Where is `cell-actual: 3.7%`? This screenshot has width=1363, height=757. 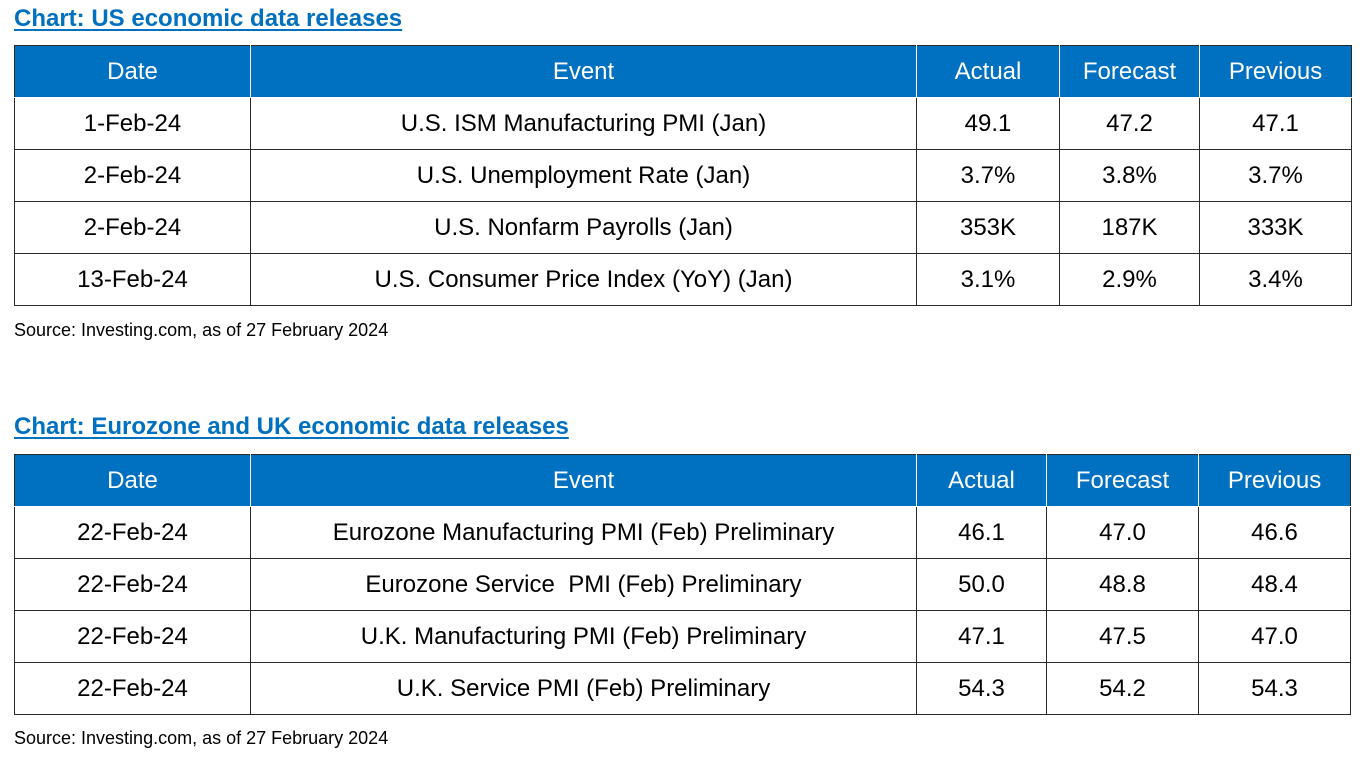 cell-actual: 3.7% is located at coordinates (988, 175).